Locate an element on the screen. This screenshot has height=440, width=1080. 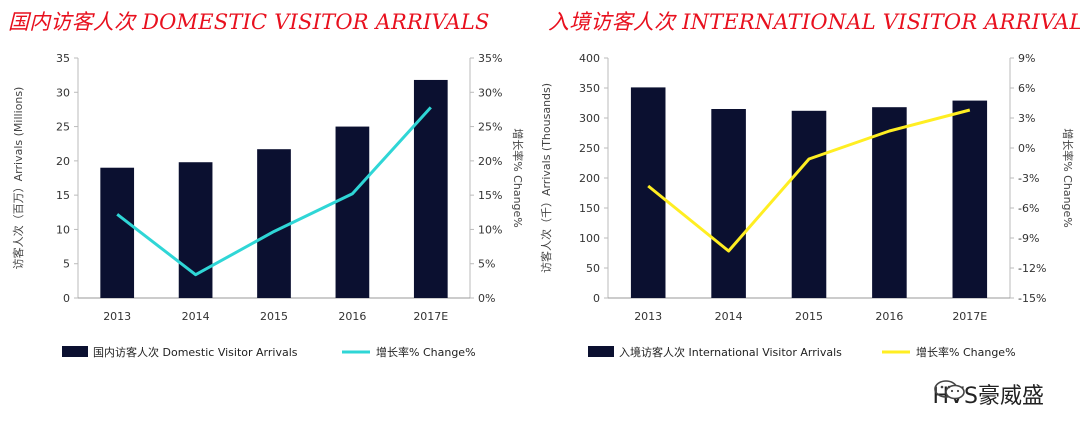
y-tick-label: 150 is located at coordinates (589, 208).